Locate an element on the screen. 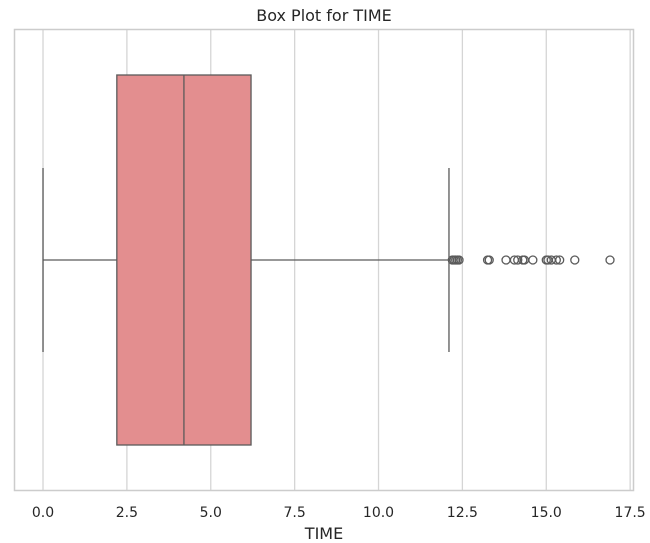 The height and width of the screenshot is (543, 650). chart-title: Box Plot for TIME is located at coordinates (324, 15).